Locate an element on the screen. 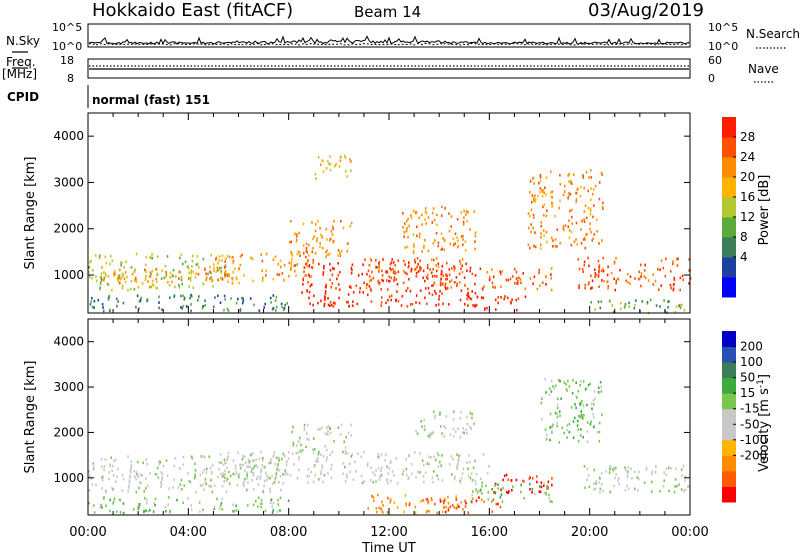 Image resolution: width=800 pixels, height=554 pixels. velocity-colorbar-swatch is located at coordinates (729, 385).